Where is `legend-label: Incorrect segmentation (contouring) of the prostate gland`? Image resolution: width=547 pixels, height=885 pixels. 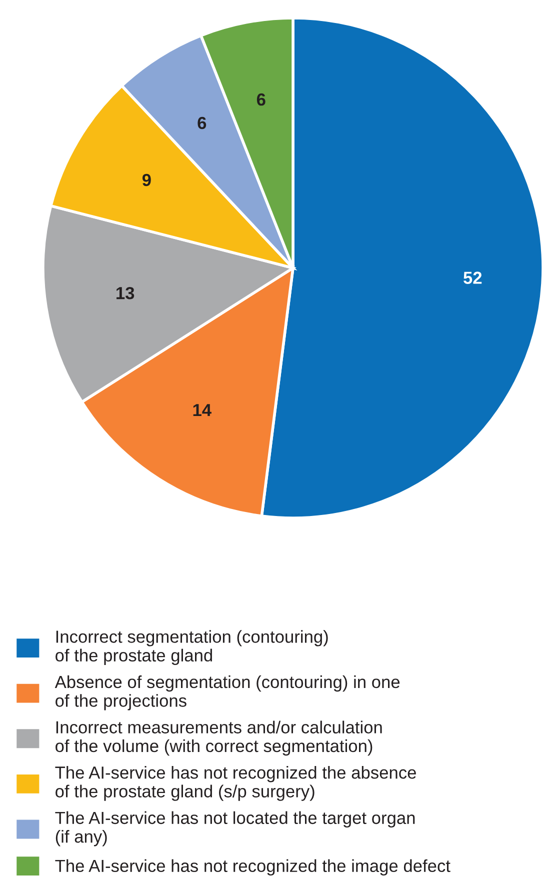
legend-label: Incorrect segmentation (contouring) of the prostate gland is located at coordinates (192, 647).